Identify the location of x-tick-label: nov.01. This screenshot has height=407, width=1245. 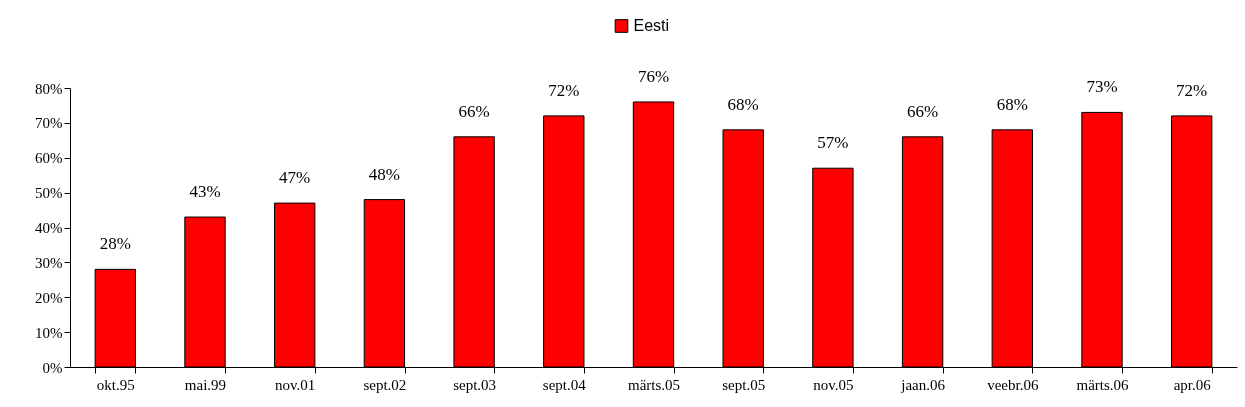
(295, 384).